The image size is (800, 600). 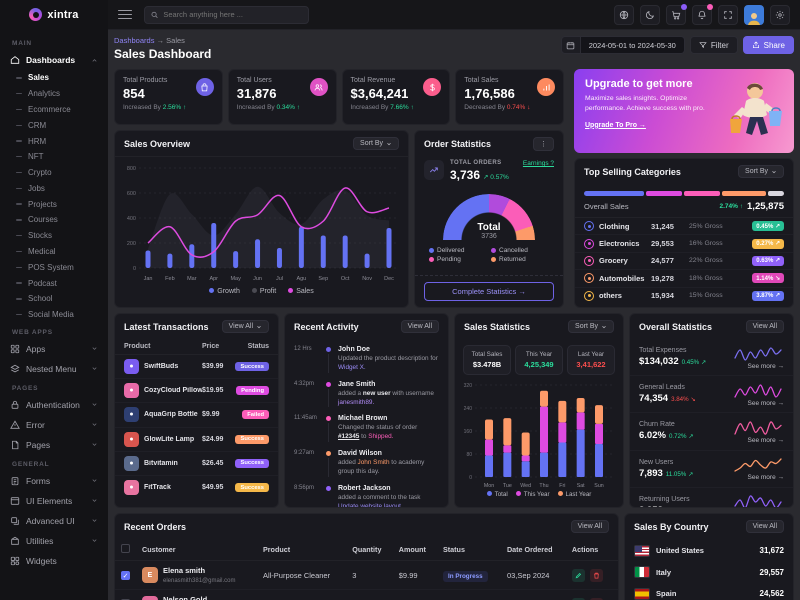 I want to click on sidebar-item-sales: Sales, so click(x=54, y=78).